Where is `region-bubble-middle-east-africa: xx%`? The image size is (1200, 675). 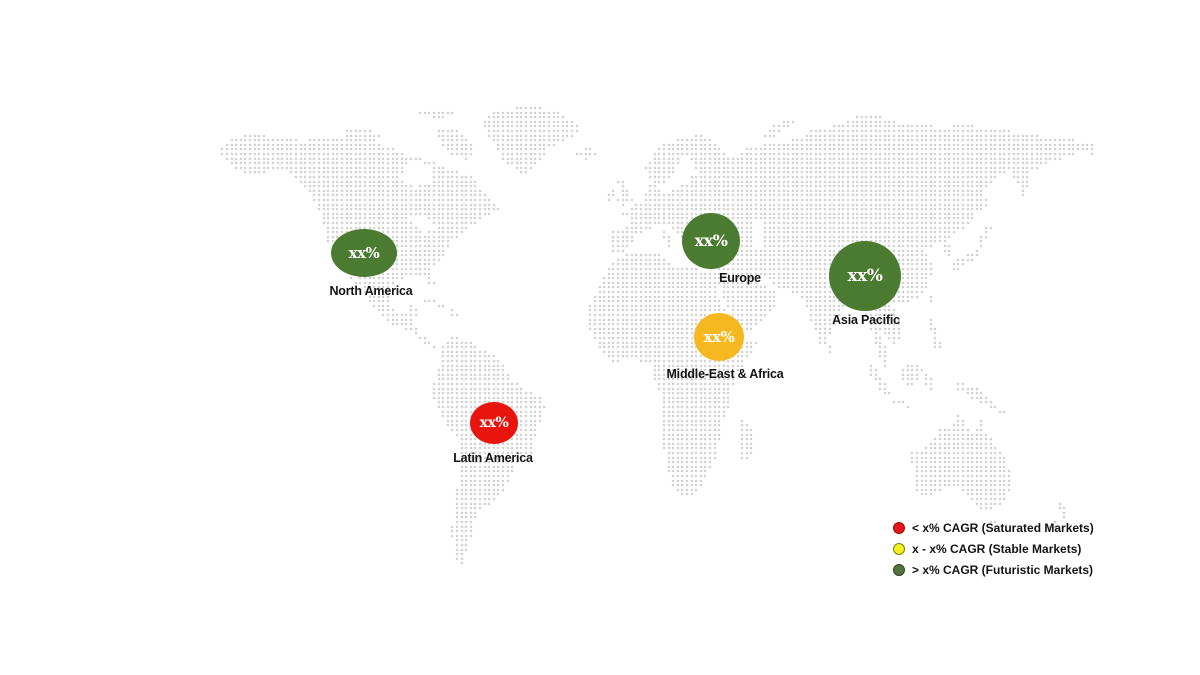 region-bubble-middle-east-africa: xx% is located at coordinates (719, 337).